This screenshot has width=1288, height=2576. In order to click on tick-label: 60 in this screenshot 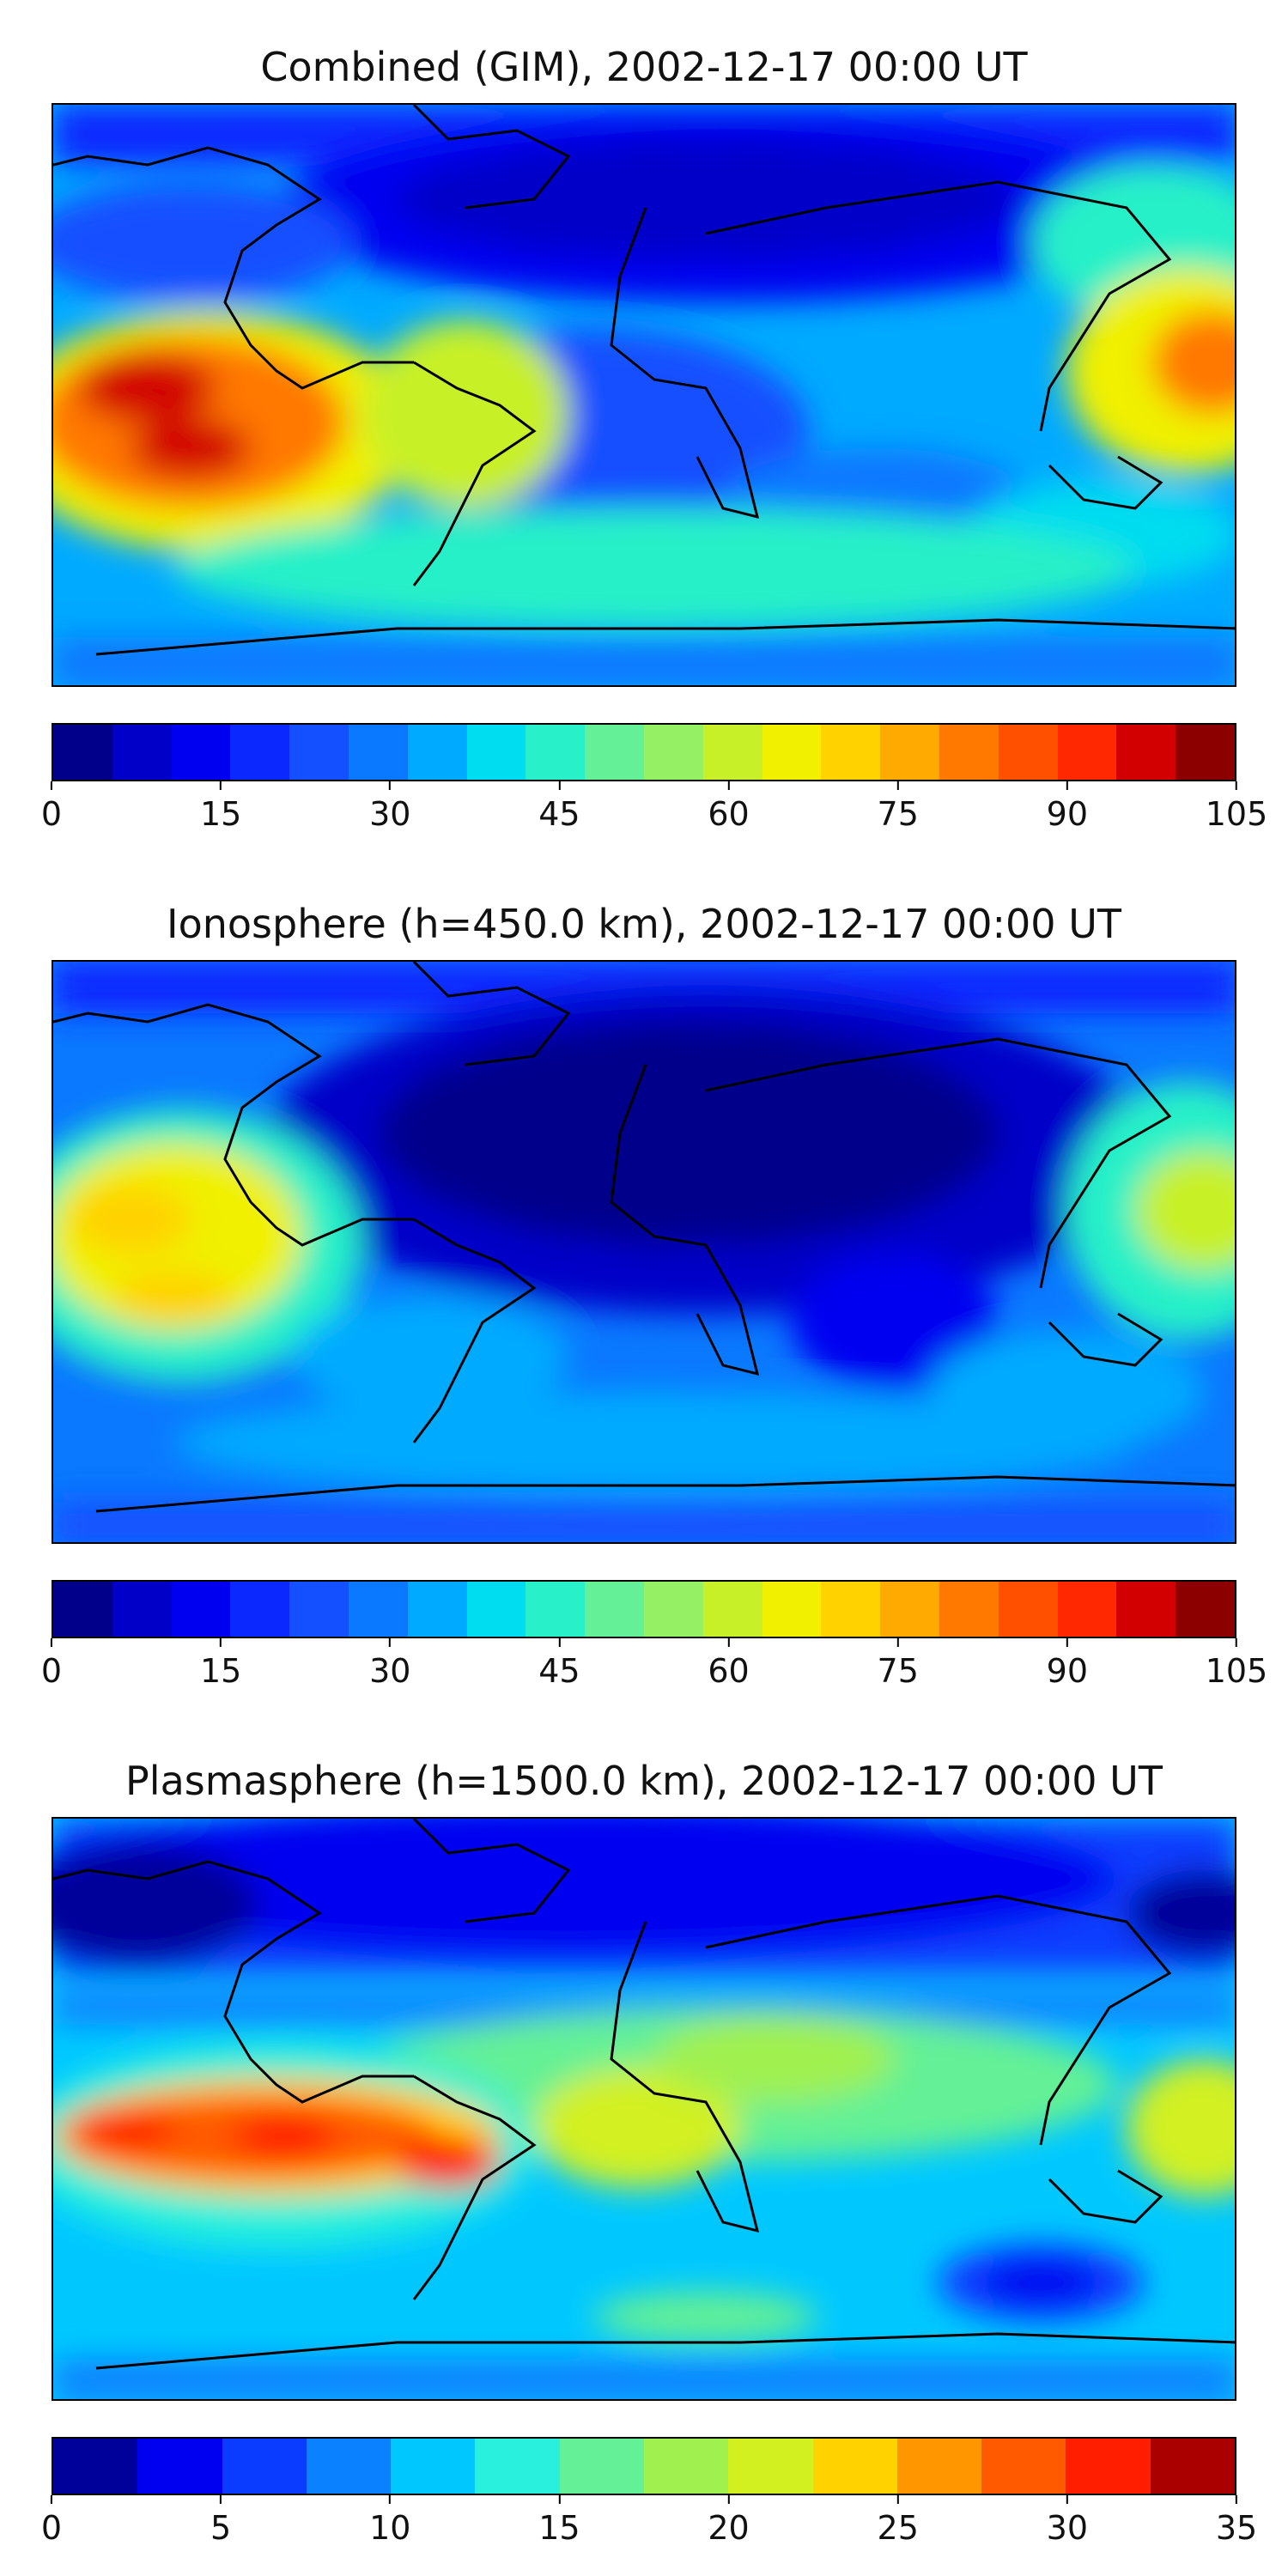, I will do `click(729, 814)`.